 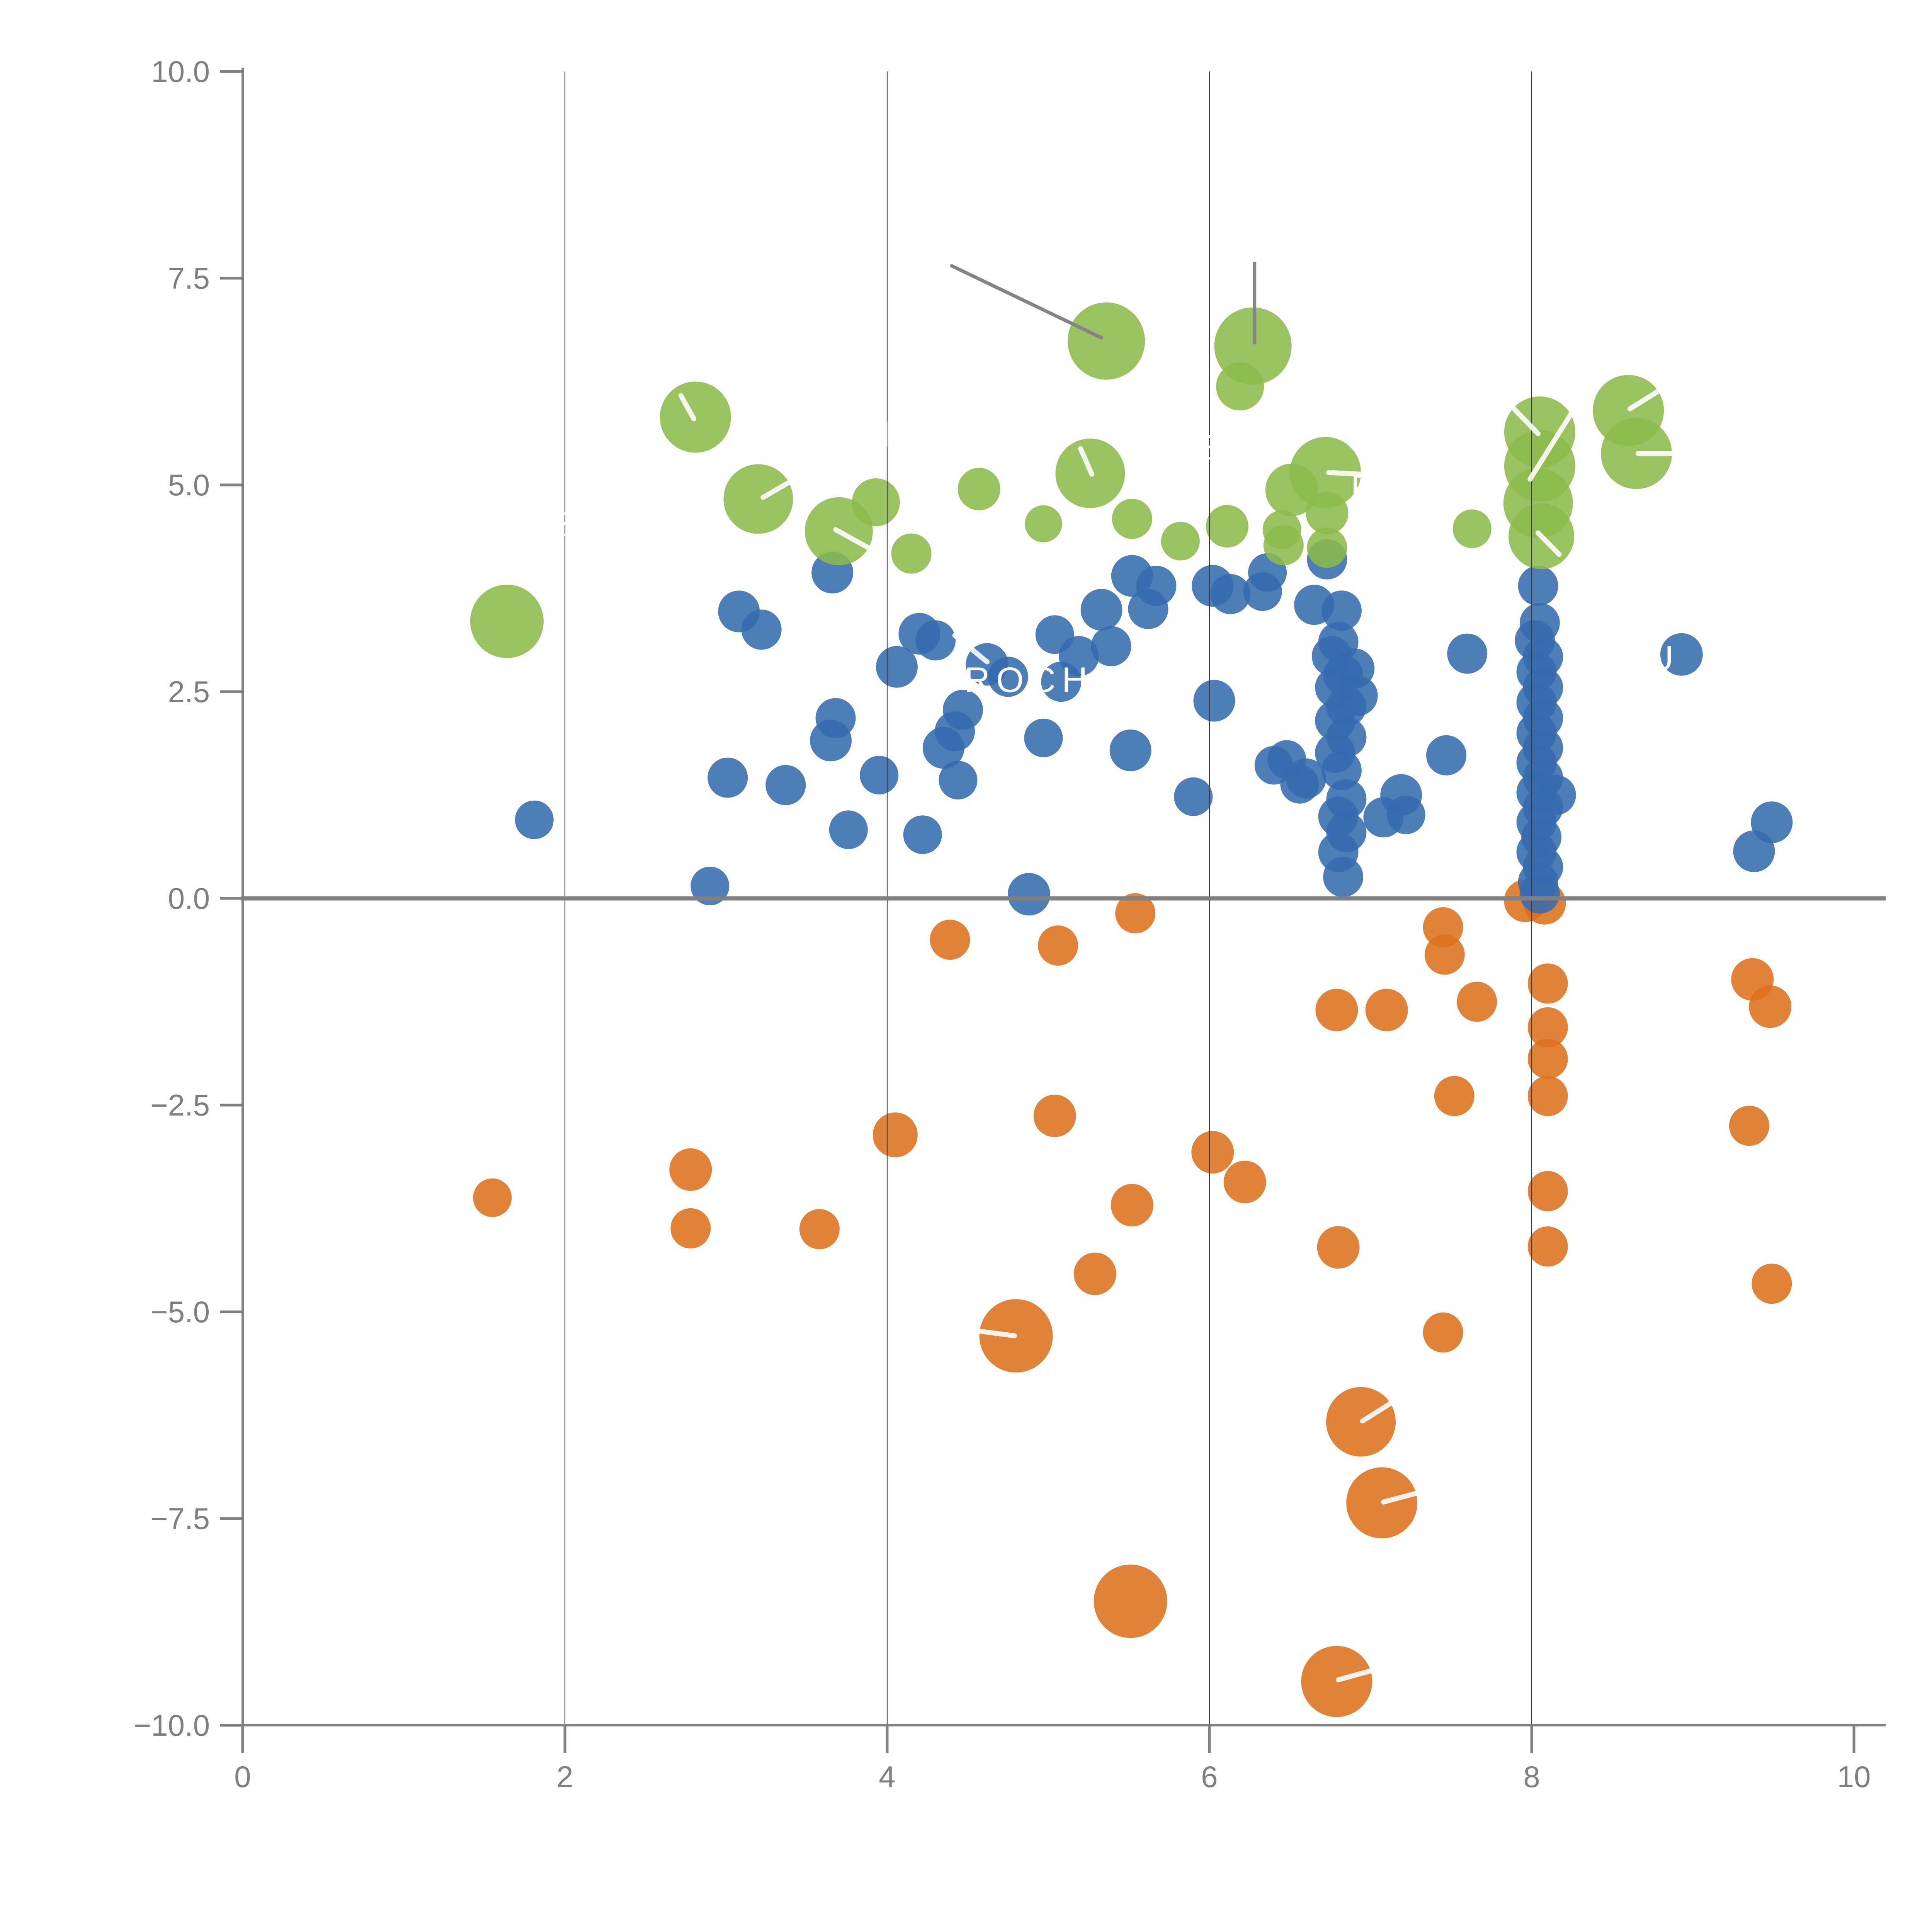 What do you see at coordinates (172, 1725) in the screenshot?
I see `y-tick-label: −10.0` at bounding box center [172, 1725].